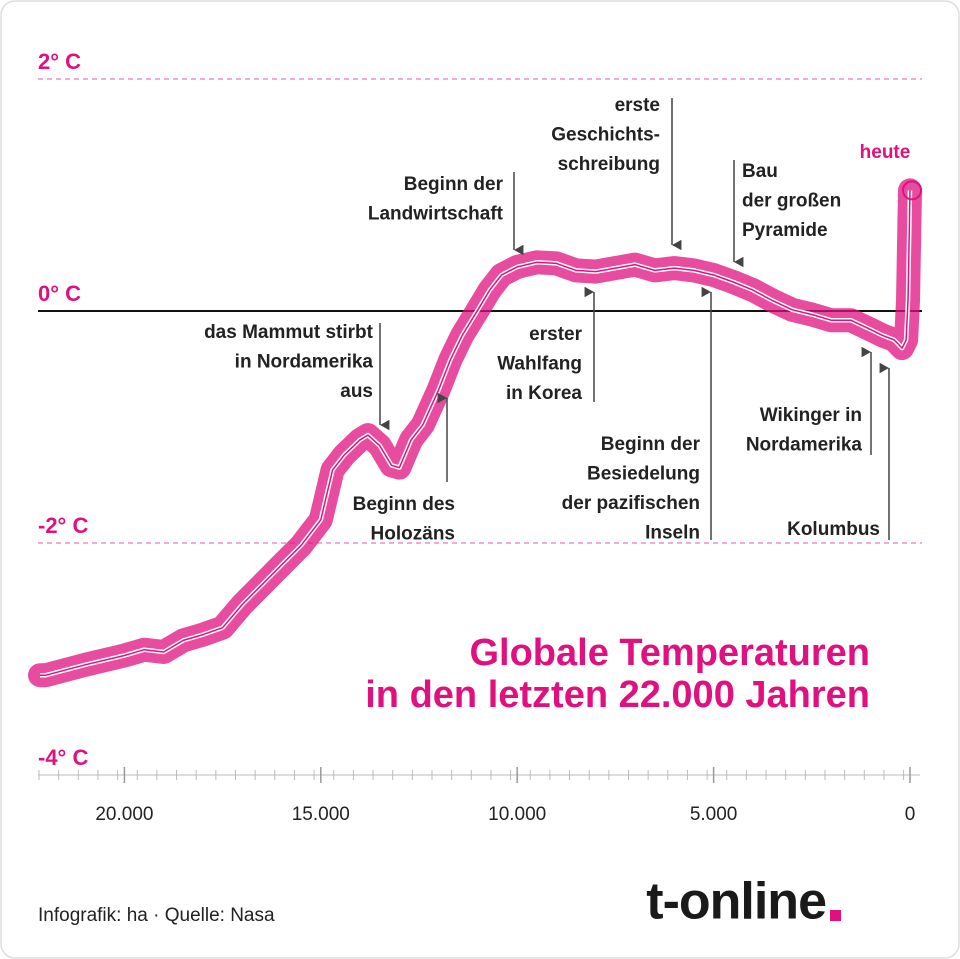 This screenshot has width=960, height=959. What do you see at coordinates (835, 915) in the screenshot?
I see `logo-dot` at bounding box center [835, 915].